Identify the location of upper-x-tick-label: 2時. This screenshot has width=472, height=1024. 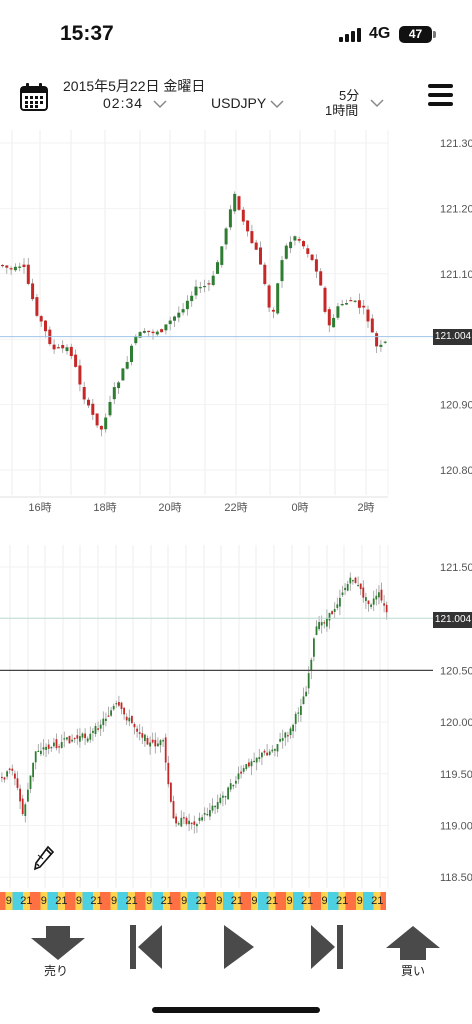
(365, 507).